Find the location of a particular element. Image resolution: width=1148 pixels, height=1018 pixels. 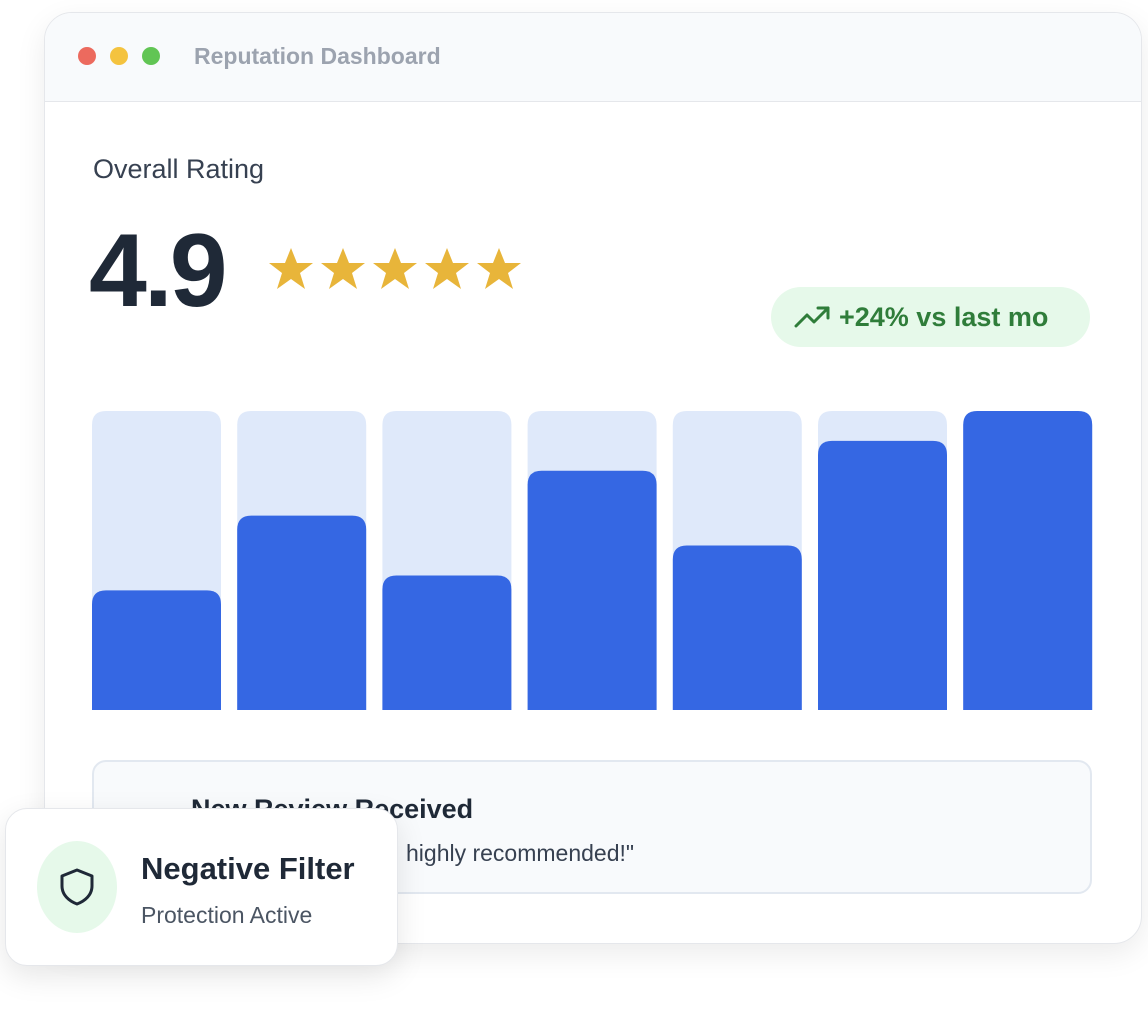

filter-subtitle: Protection Active is located at coordinates (227, 915).